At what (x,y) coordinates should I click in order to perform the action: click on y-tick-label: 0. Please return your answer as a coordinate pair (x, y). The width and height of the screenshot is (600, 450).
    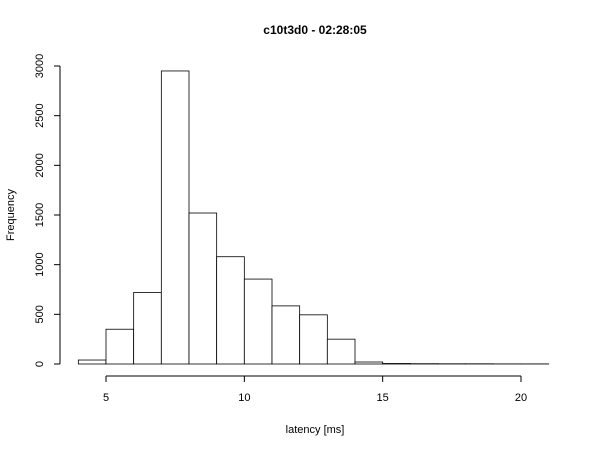
    Looking at the image, I should click on (40, 364).